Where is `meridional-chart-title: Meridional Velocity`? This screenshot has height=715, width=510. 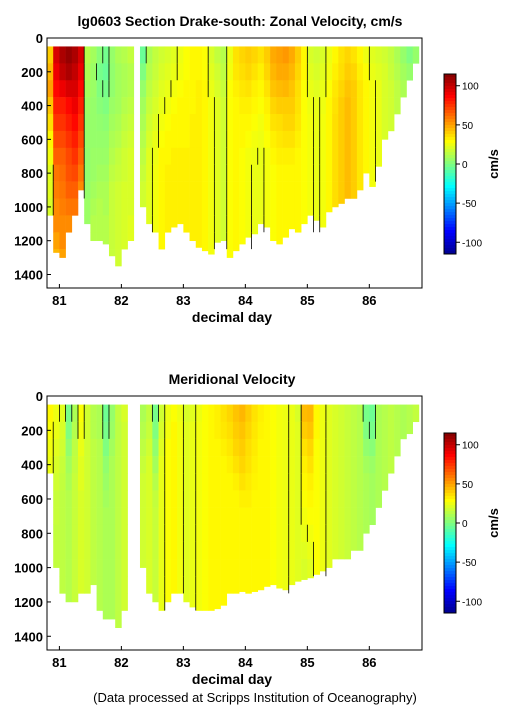 meridional-chart-title: Meridional Velocity is located at coordinates (232, 379).